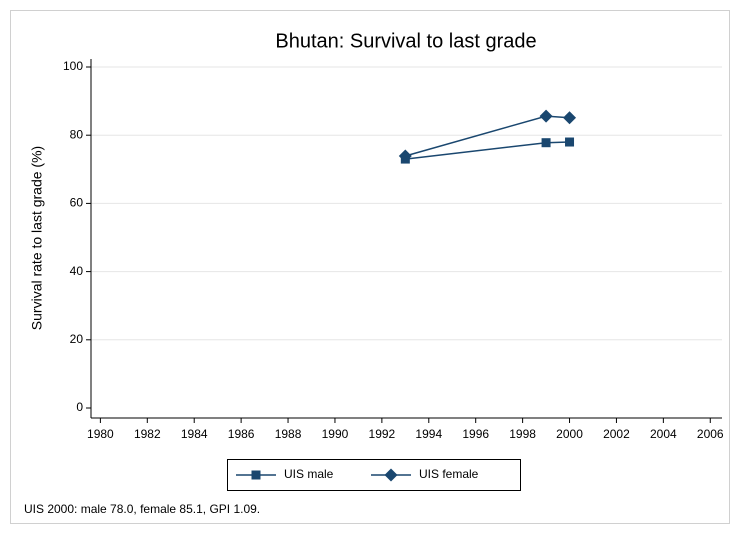  What do you see at coordinates (569, 434) in the screenshot?
I see `x-tick-label: 2000` at bounding box center [569, 434].